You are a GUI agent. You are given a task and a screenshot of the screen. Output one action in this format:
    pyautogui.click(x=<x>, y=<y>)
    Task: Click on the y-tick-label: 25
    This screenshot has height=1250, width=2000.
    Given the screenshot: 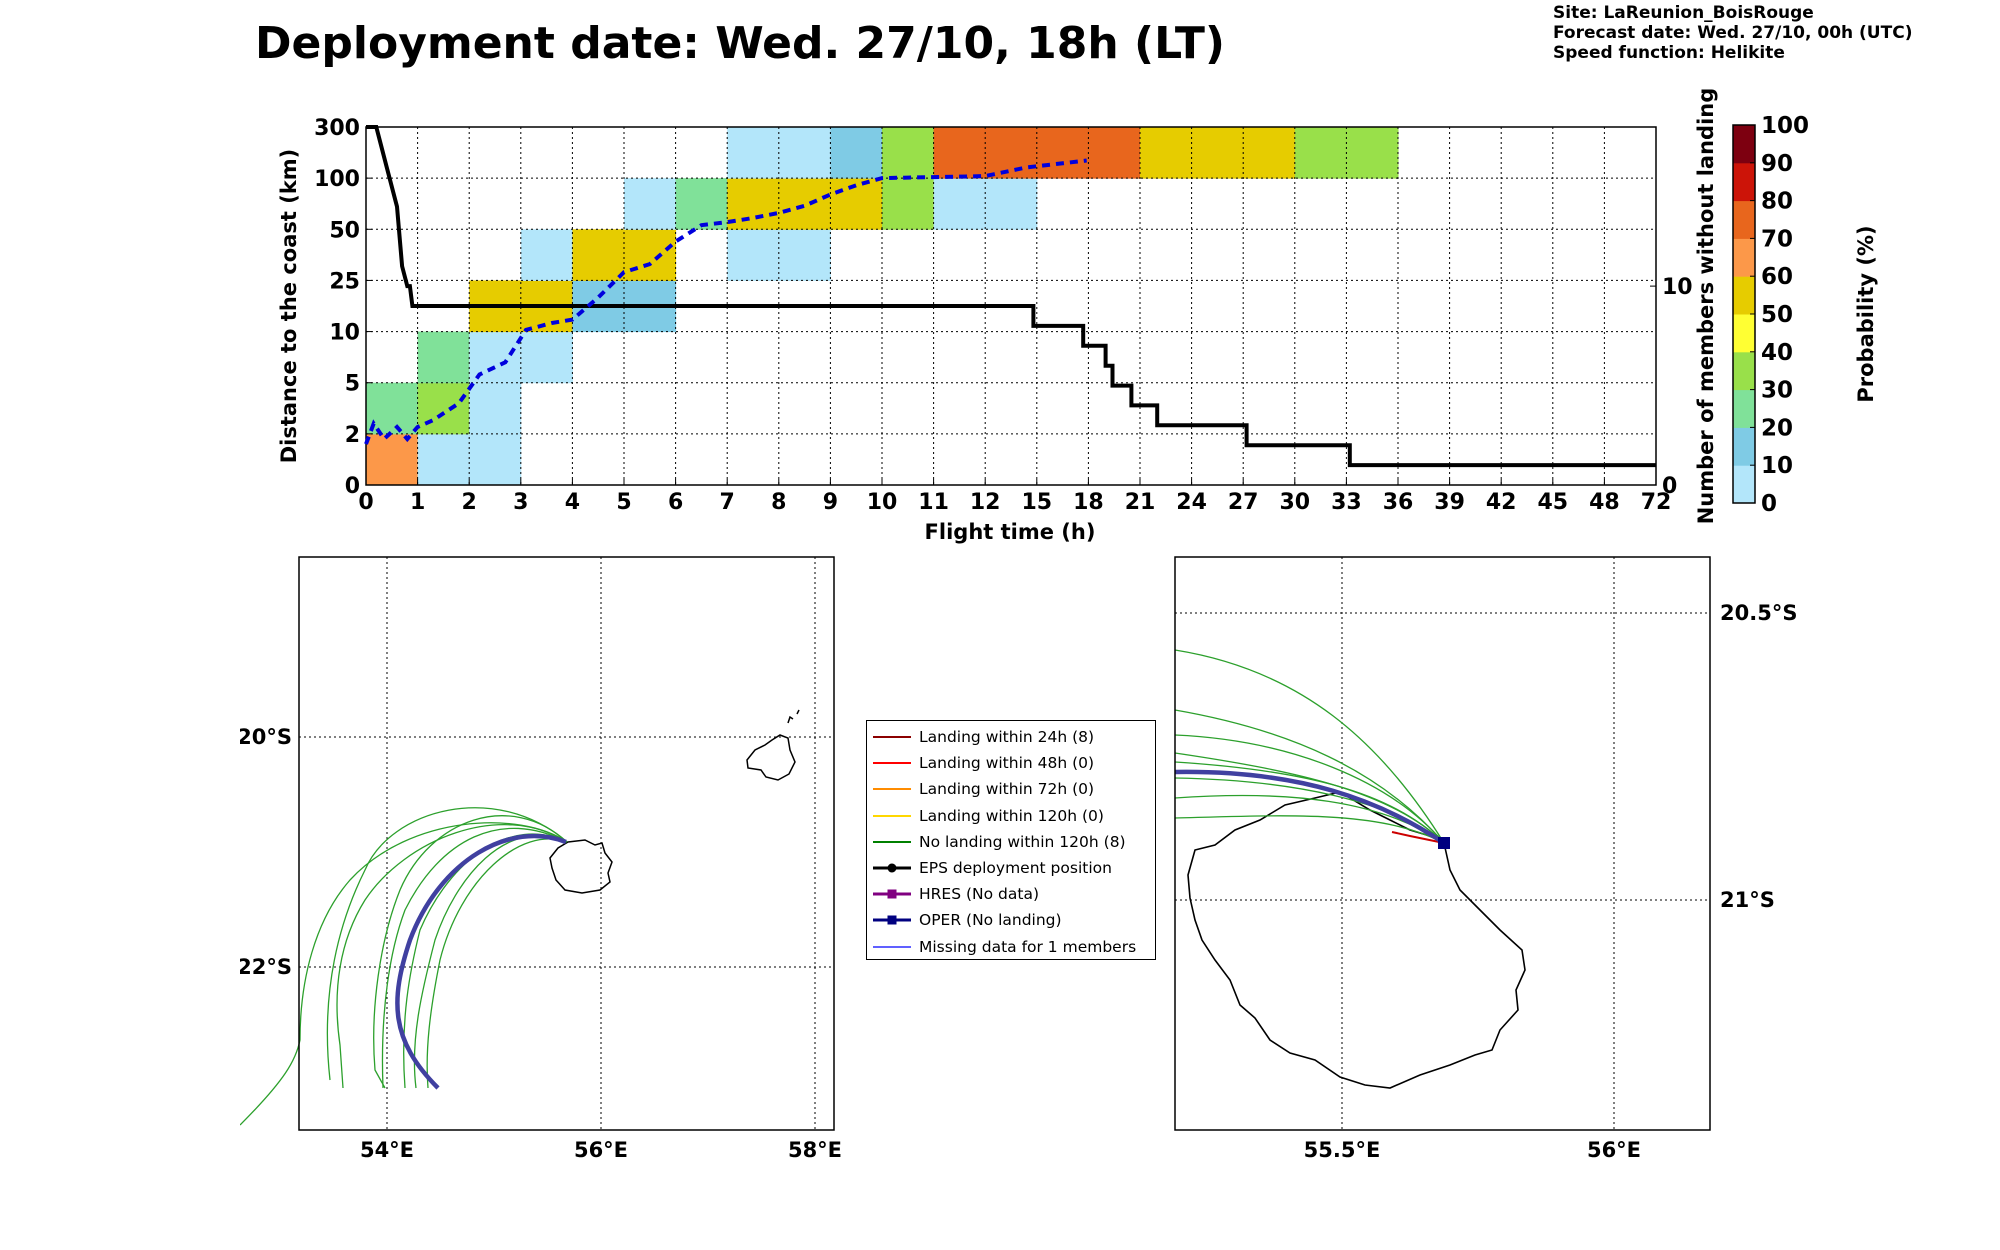 What is the action you would take?
    pyautogui.click(x=344, y=281)
    